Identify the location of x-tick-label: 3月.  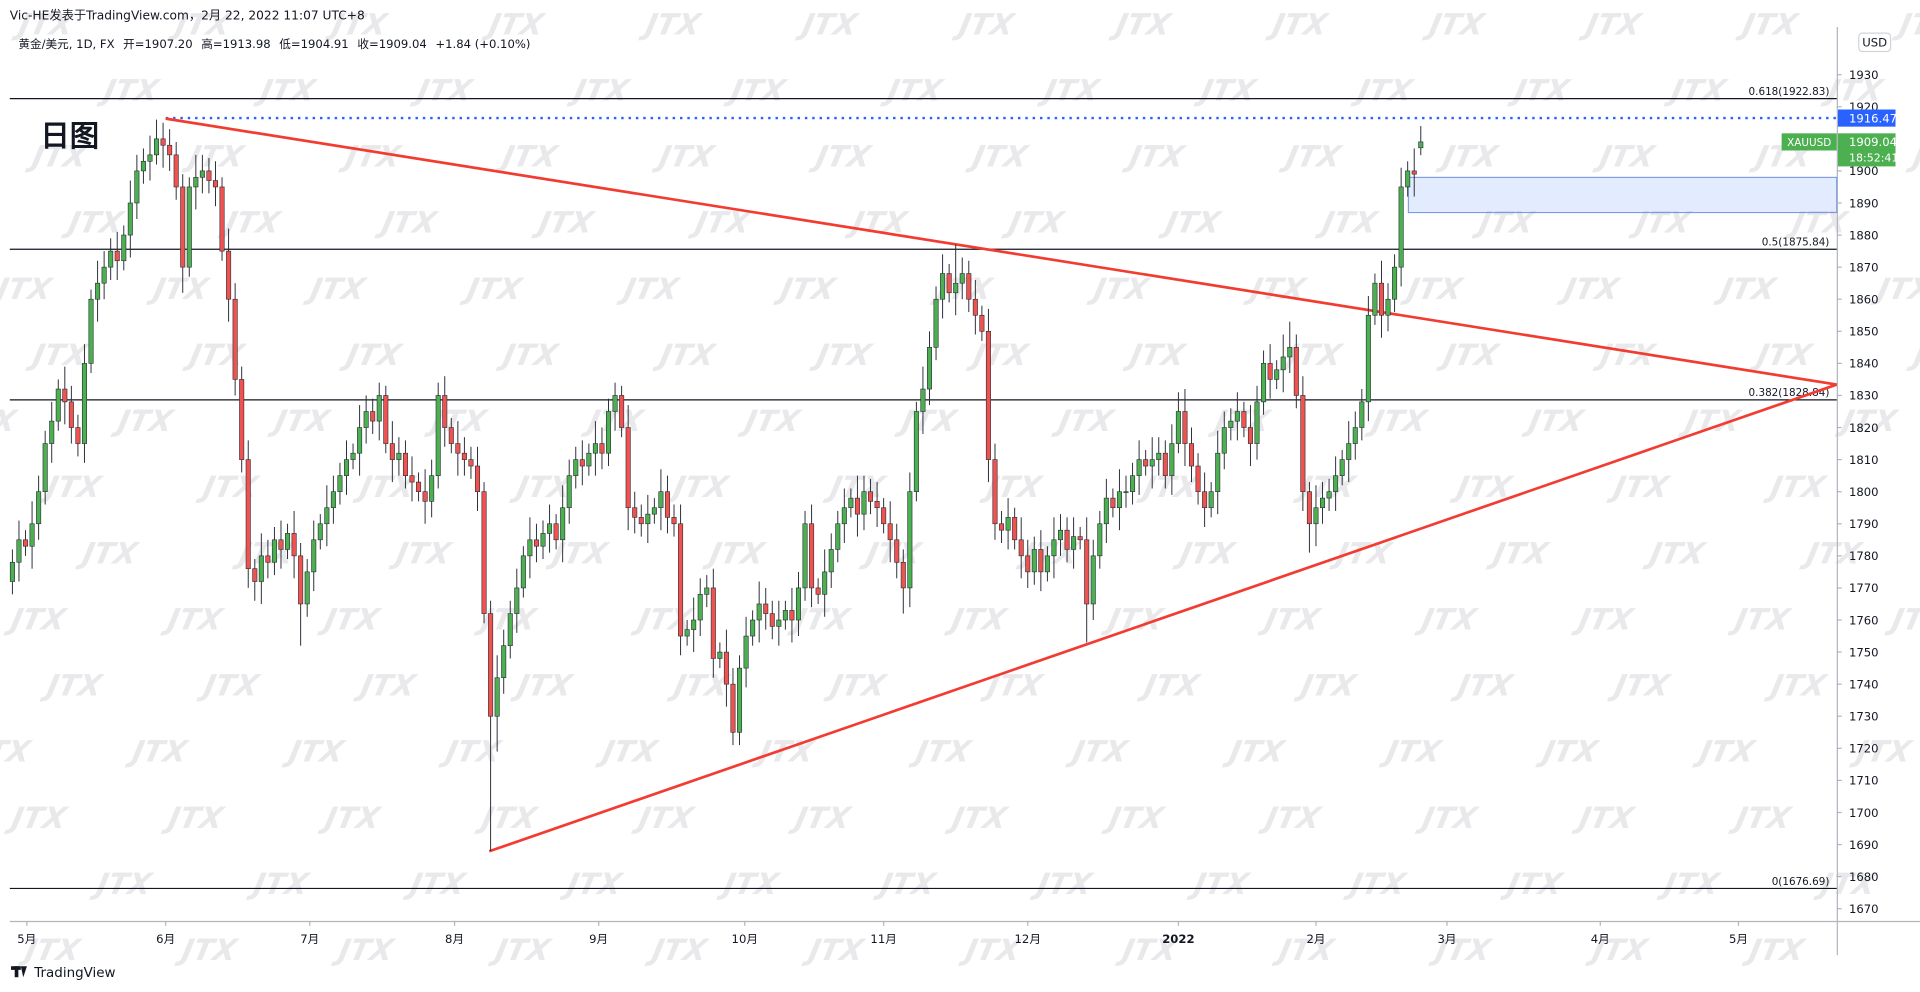
(1446, 939).